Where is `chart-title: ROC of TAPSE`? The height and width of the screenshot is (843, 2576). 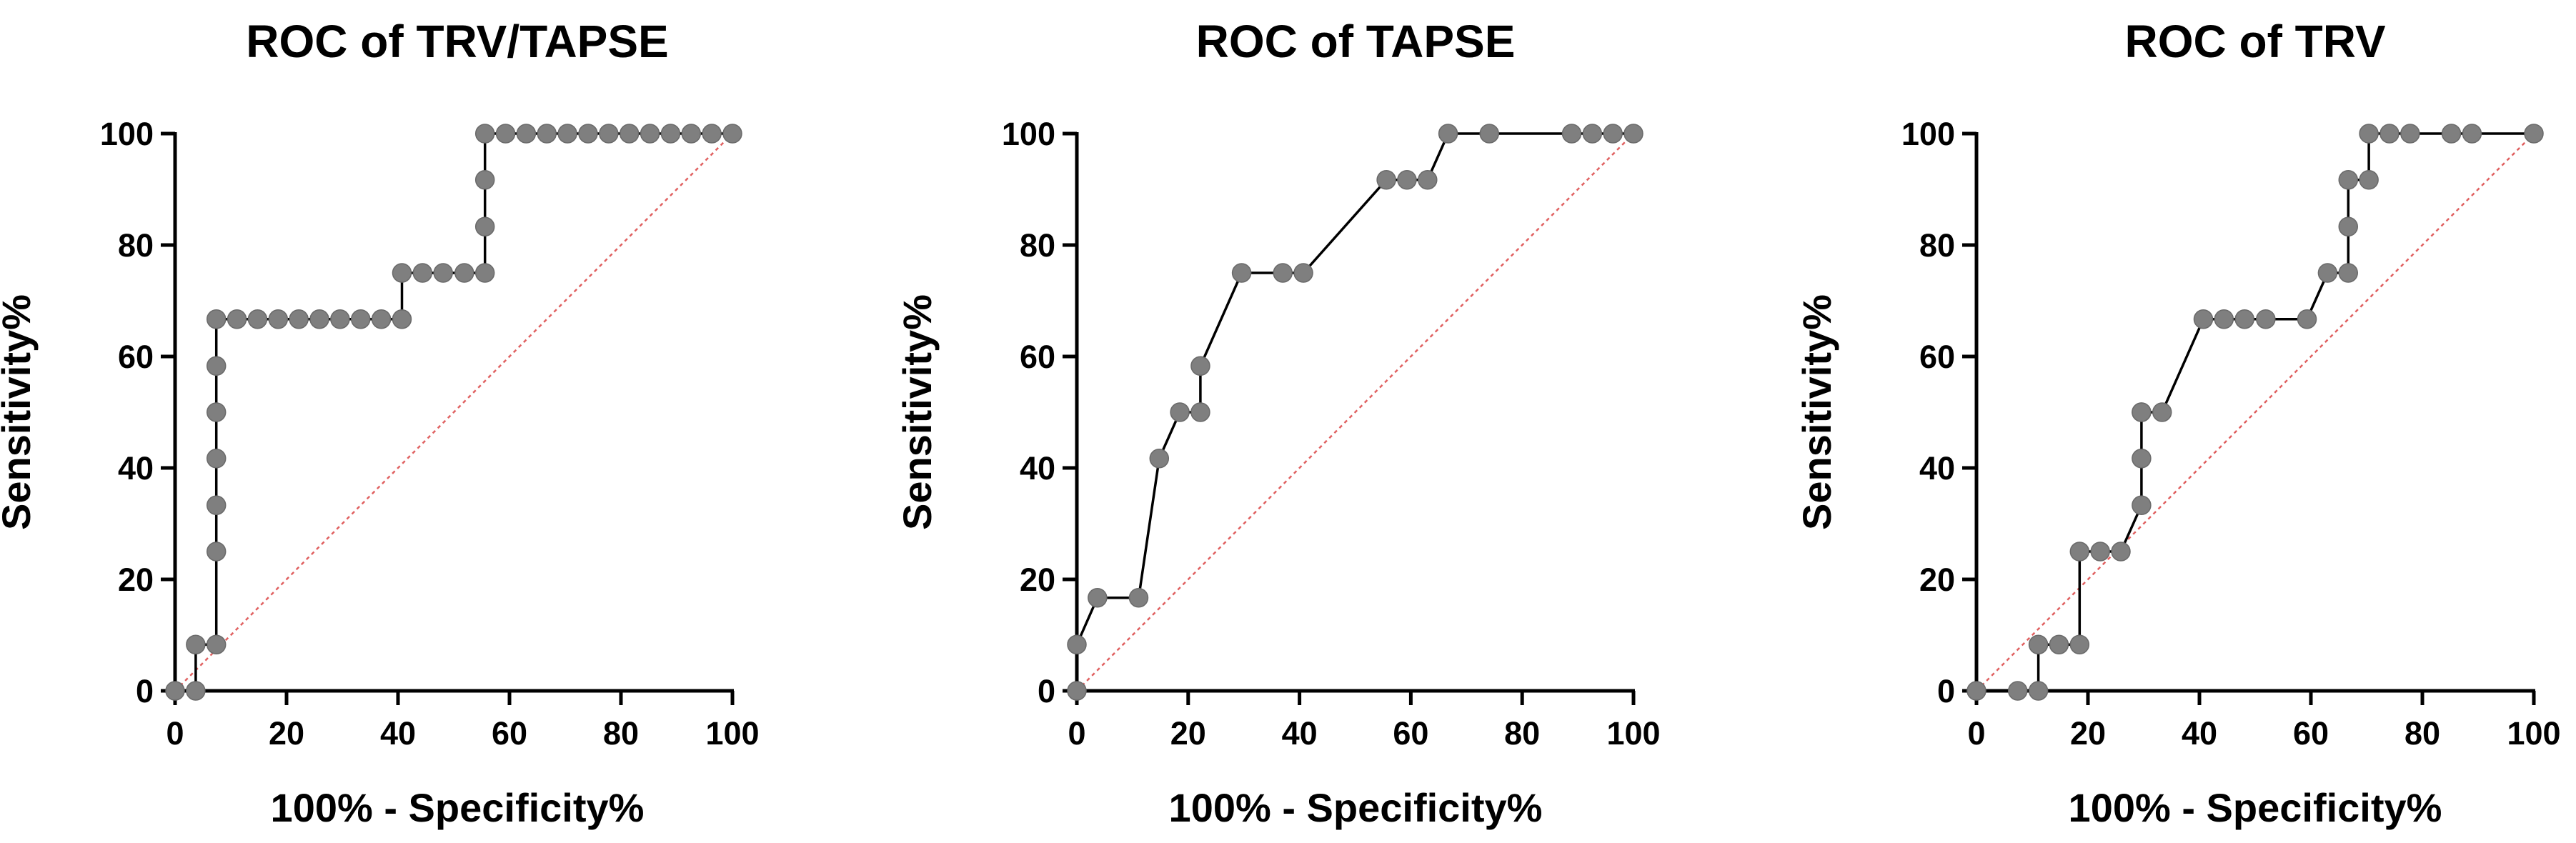
chart-title: ROC of TAPSE is located at coordinates (1356, 41).